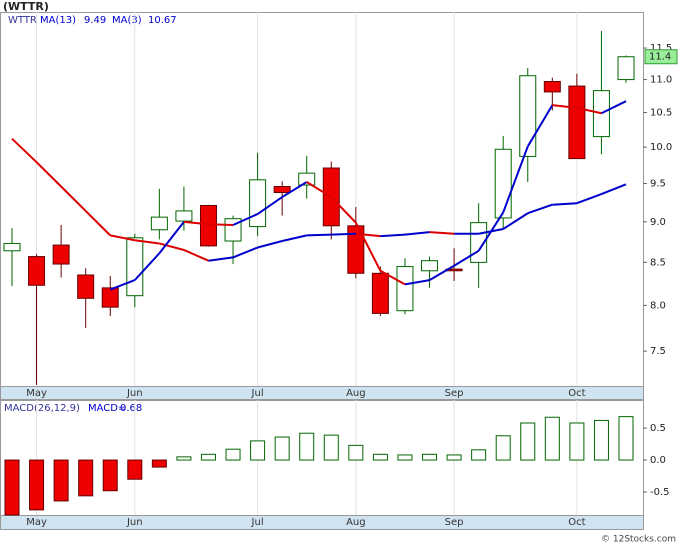  I want to click on y-tick-label: 11.5, so click(661, 48).